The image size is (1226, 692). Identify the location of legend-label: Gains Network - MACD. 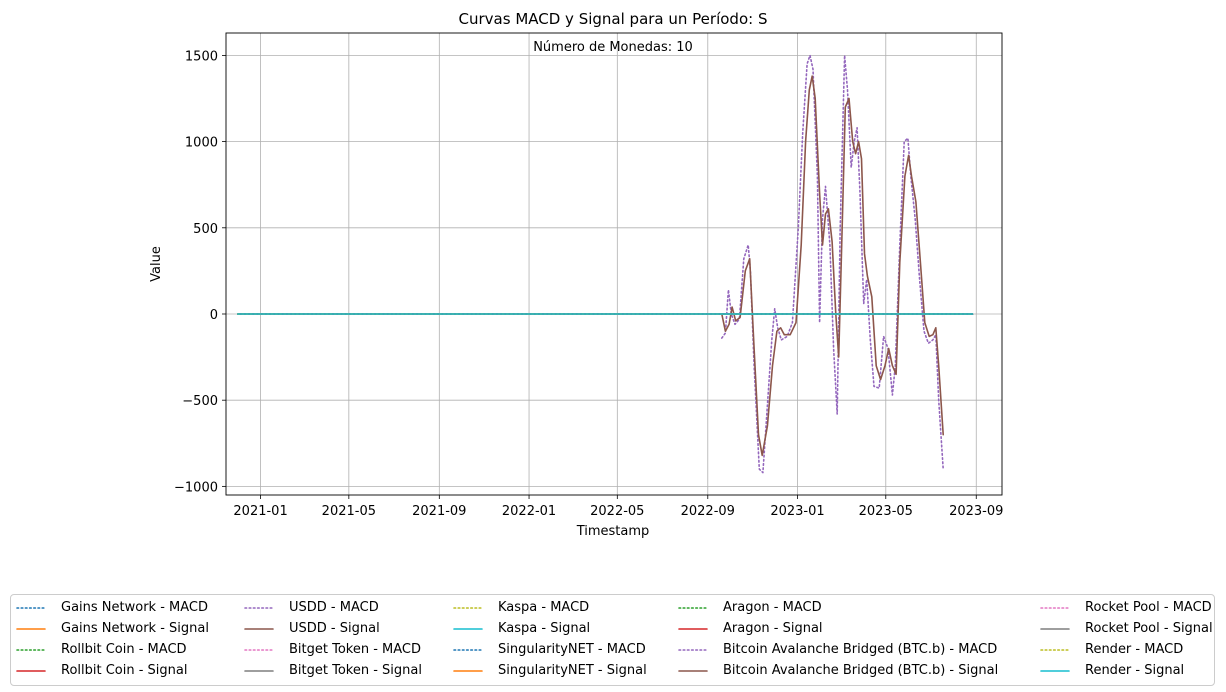
(134, 607).